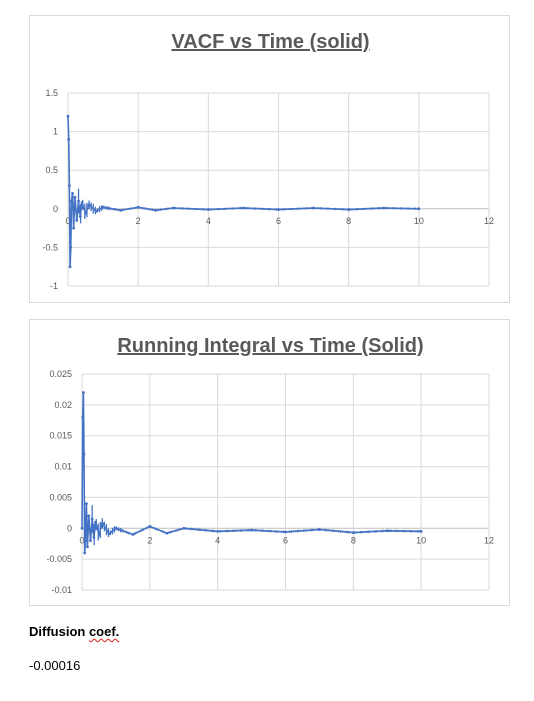 The image size is (534, 701). I want to click on y-tick-label: -0.01, so click(61, 590).